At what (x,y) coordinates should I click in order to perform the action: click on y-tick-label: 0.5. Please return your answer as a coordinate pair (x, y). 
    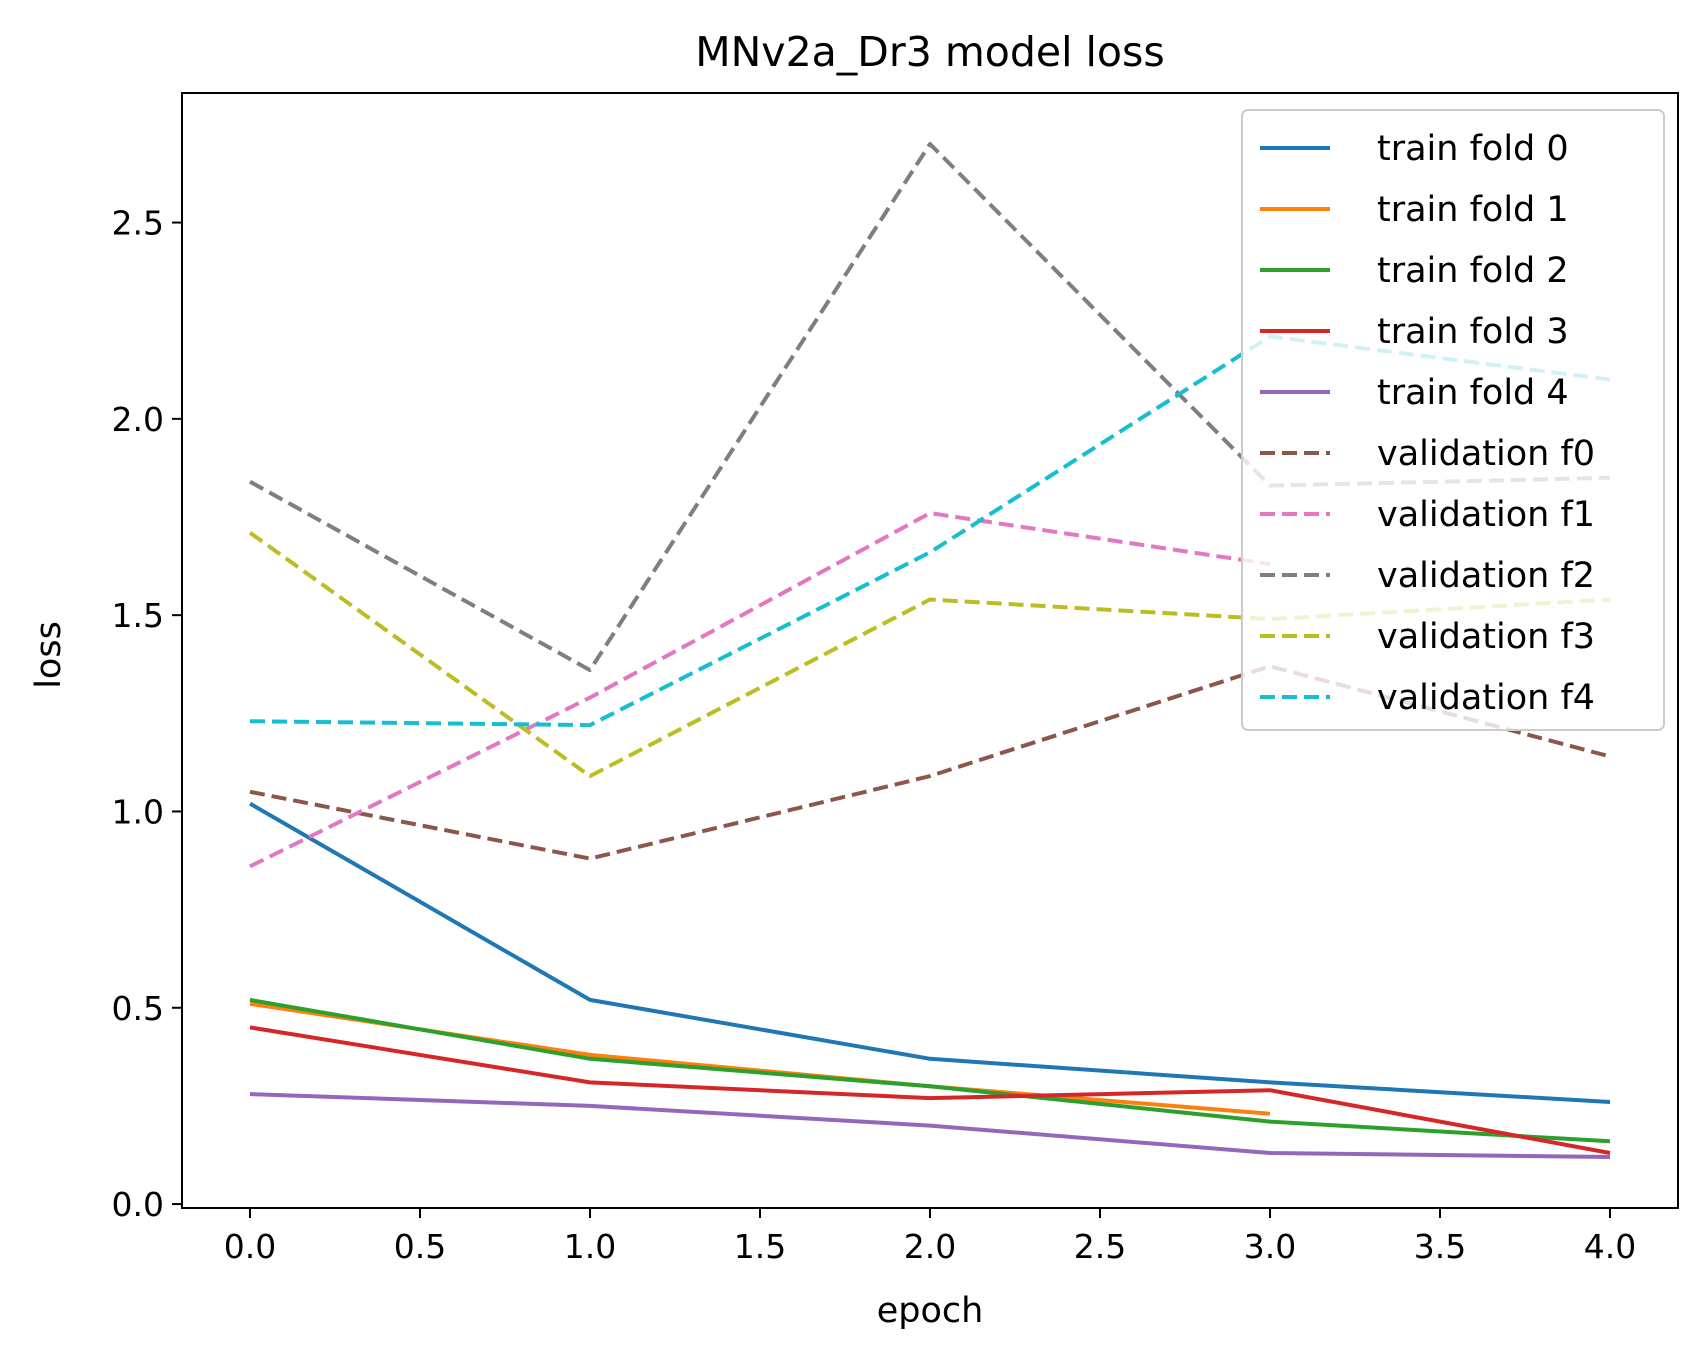
    Looking at the image, I should click on (138, 1008).